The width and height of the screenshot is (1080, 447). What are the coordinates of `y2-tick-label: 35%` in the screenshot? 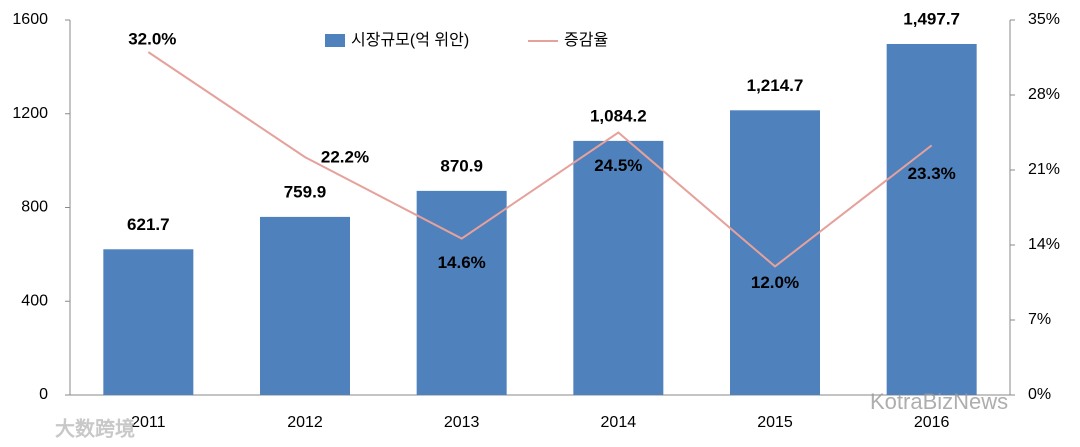 It's located at (1044, 19).